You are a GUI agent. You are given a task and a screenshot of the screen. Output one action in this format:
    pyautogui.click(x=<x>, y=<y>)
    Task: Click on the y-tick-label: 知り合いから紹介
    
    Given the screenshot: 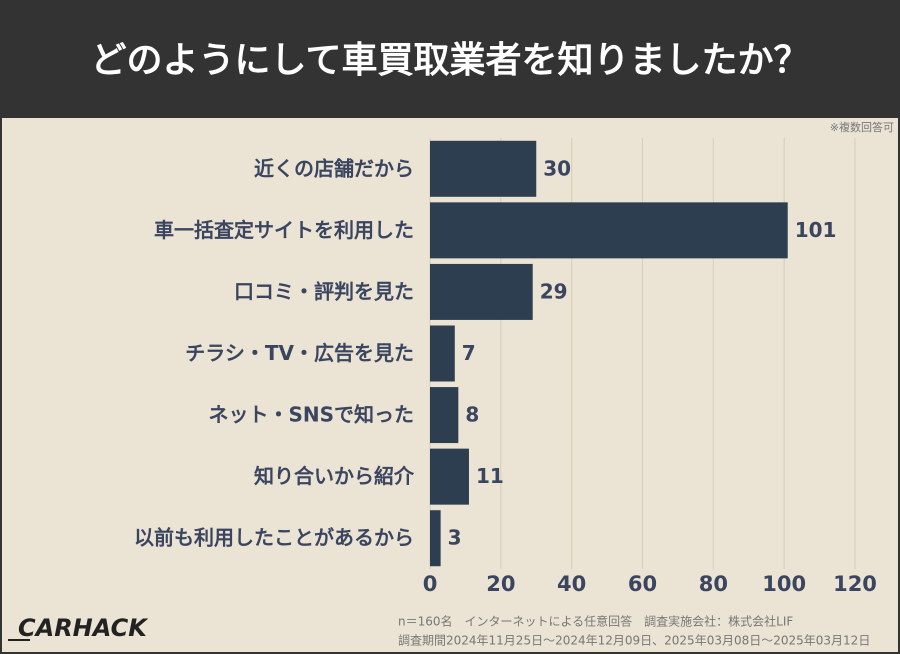 What is the action you would take?
    pyautogui.click(x=334, y=476)
    